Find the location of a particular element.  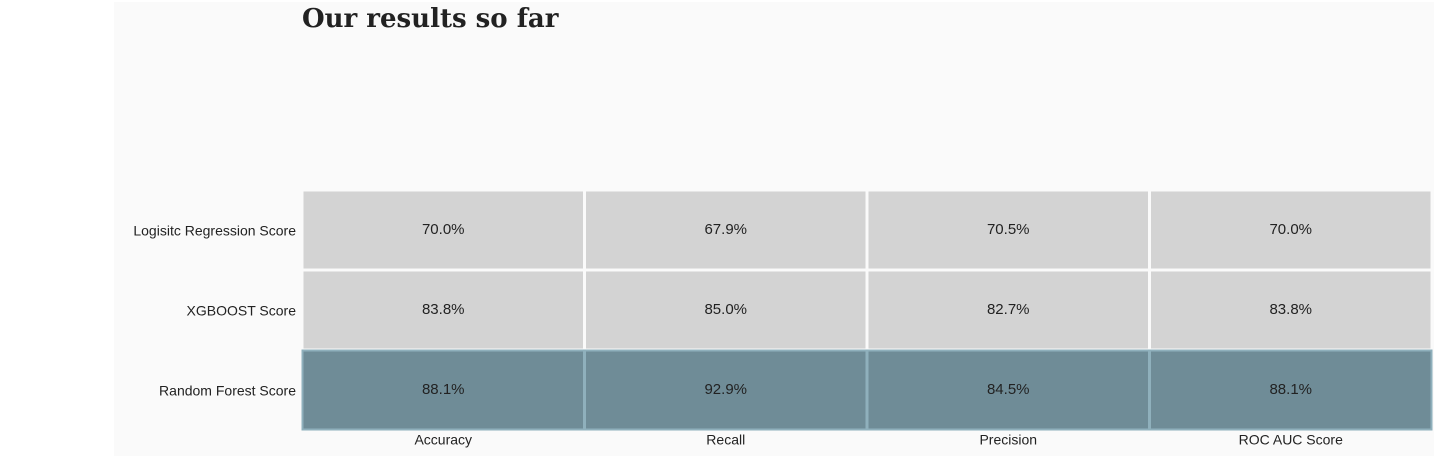

cell-value-label: 82.7% is located at coordinates (1008, 309).